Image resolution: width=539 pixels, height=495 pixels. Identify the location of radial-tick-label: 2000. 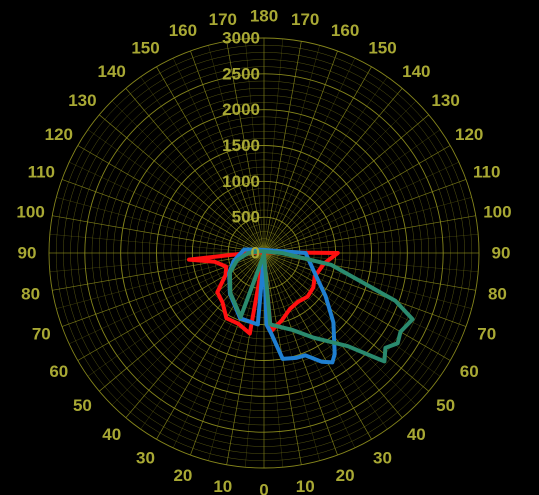
(241, 109).